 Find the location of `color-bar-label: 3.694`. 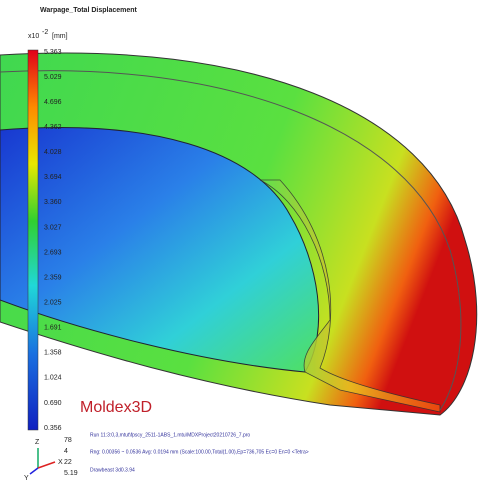

color-bar-label: 3.694 is located at coordinates (53, 177).